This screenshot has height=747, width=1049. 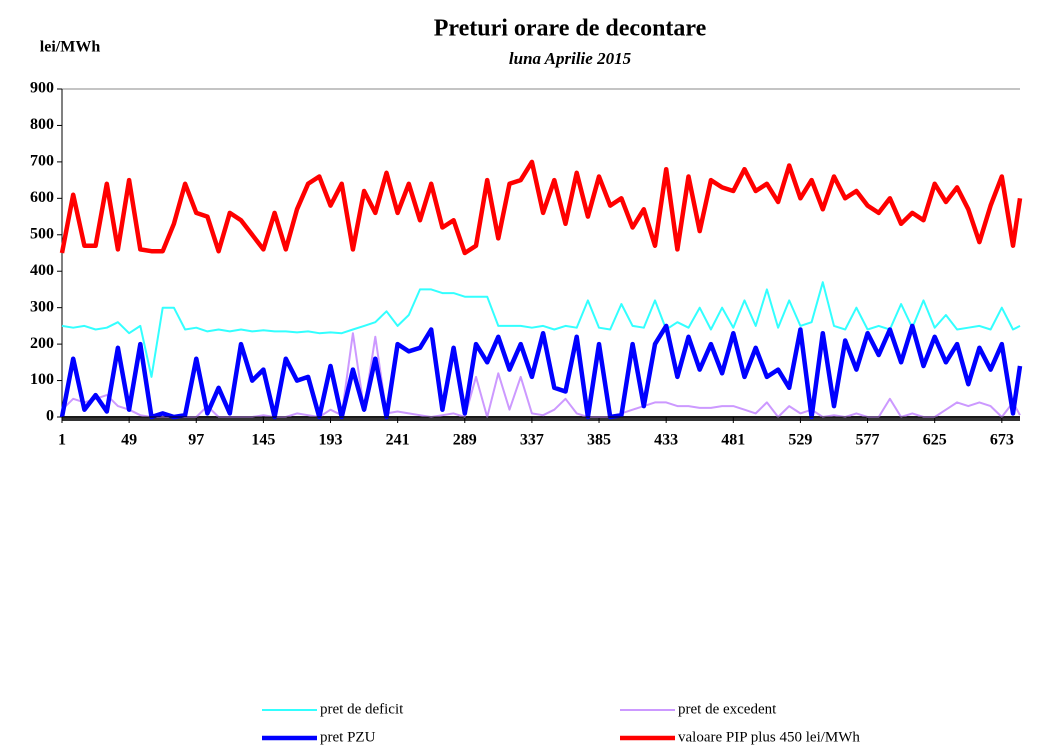 I want to click on x-tick-label: 97, so click(x=196, y=440).